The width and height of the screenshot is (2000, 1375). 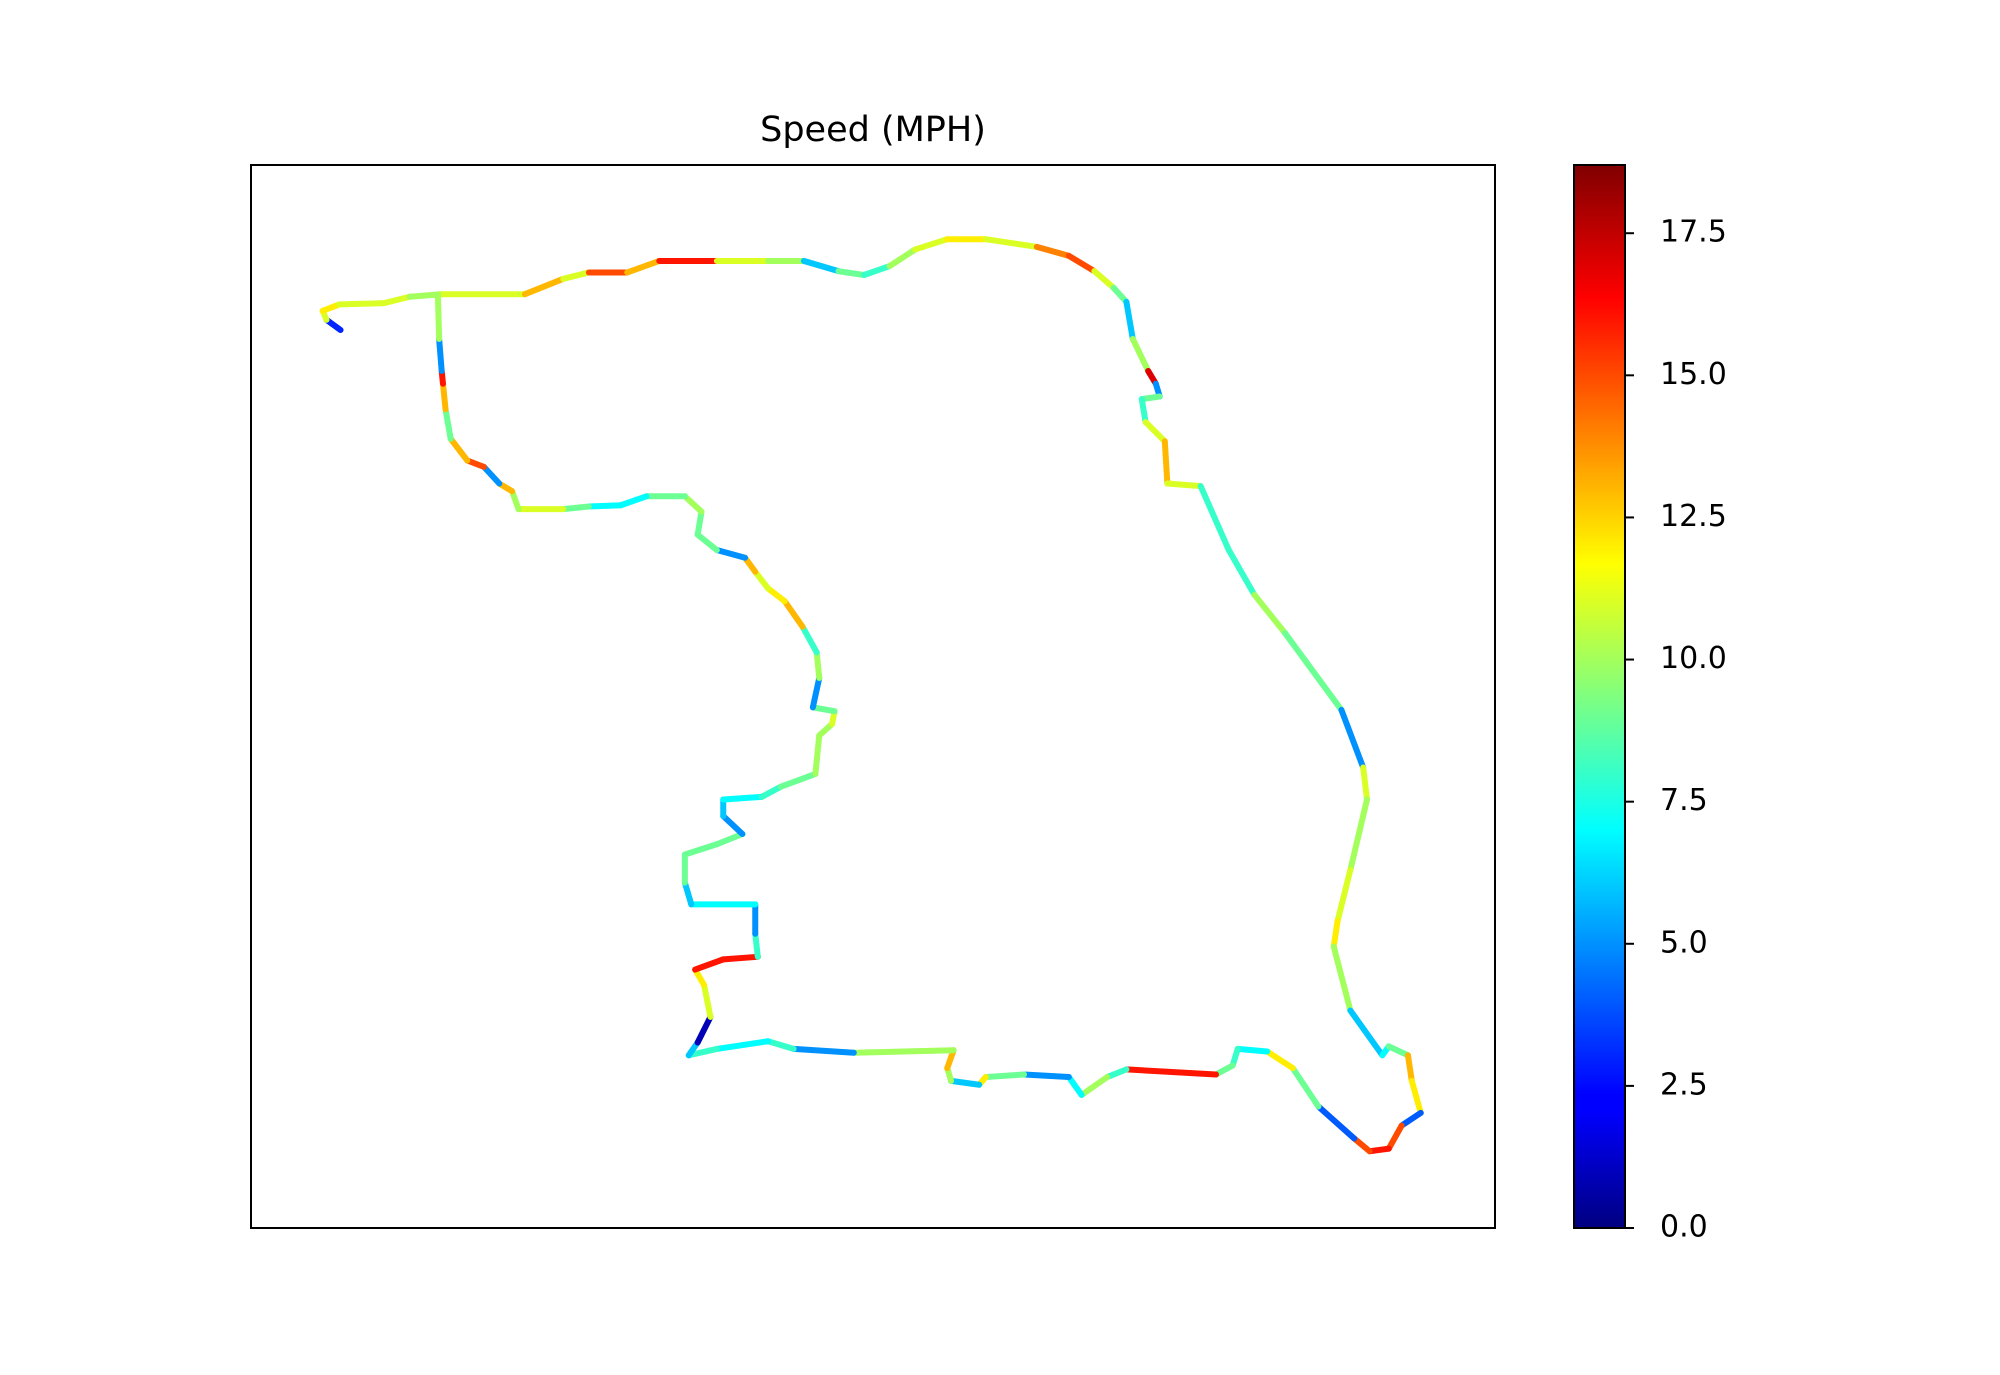 What do you see at coordinates (1693, 658) in the screenshot?
I see `colorbar-tick-label: 10.0` at bounding box center [1693, 658].